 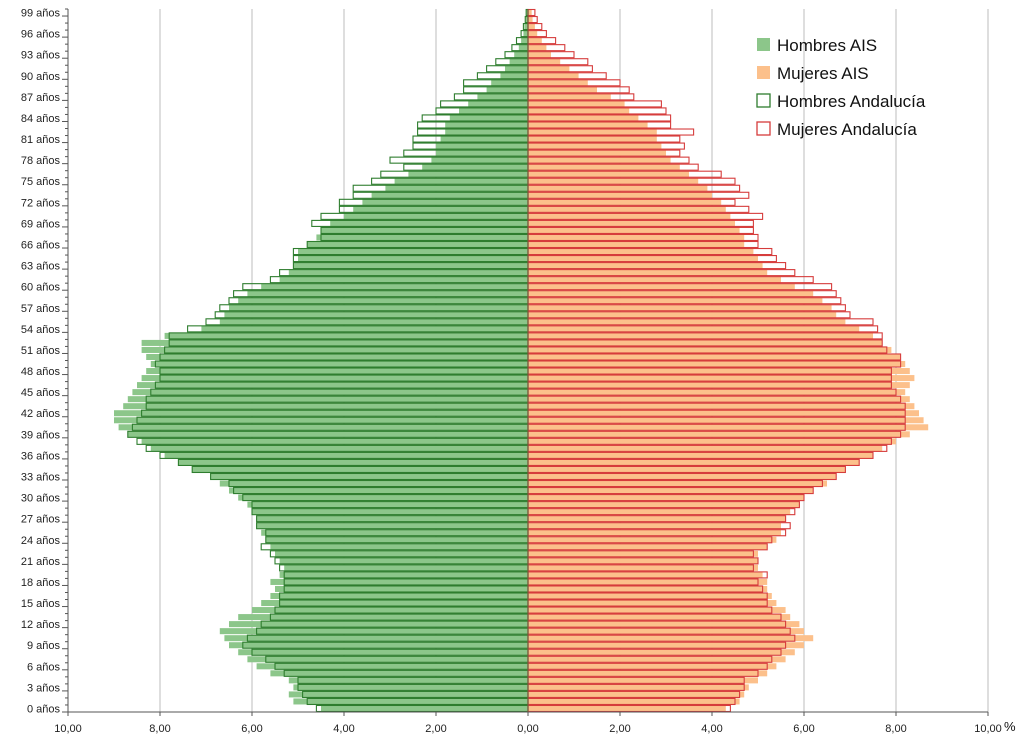 I want to click on x-tick-label: 0,00, so click(x=527, y=729).